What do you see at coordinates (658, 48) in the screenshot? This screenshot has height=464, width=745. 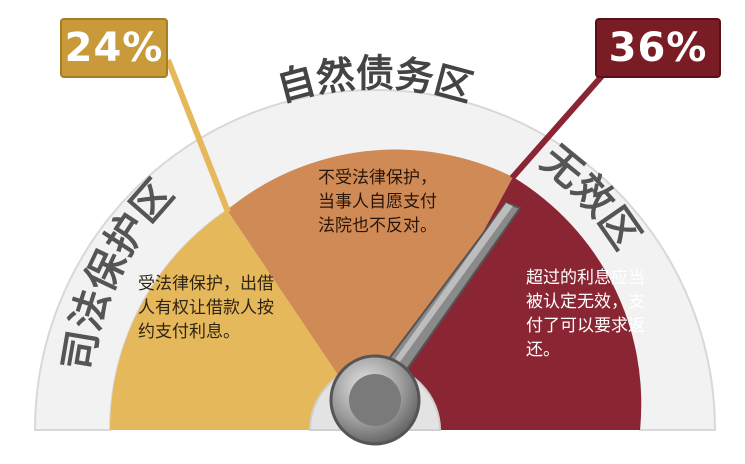 I see `threshold-right-badge: 36%` at bounding box center [658, 48].